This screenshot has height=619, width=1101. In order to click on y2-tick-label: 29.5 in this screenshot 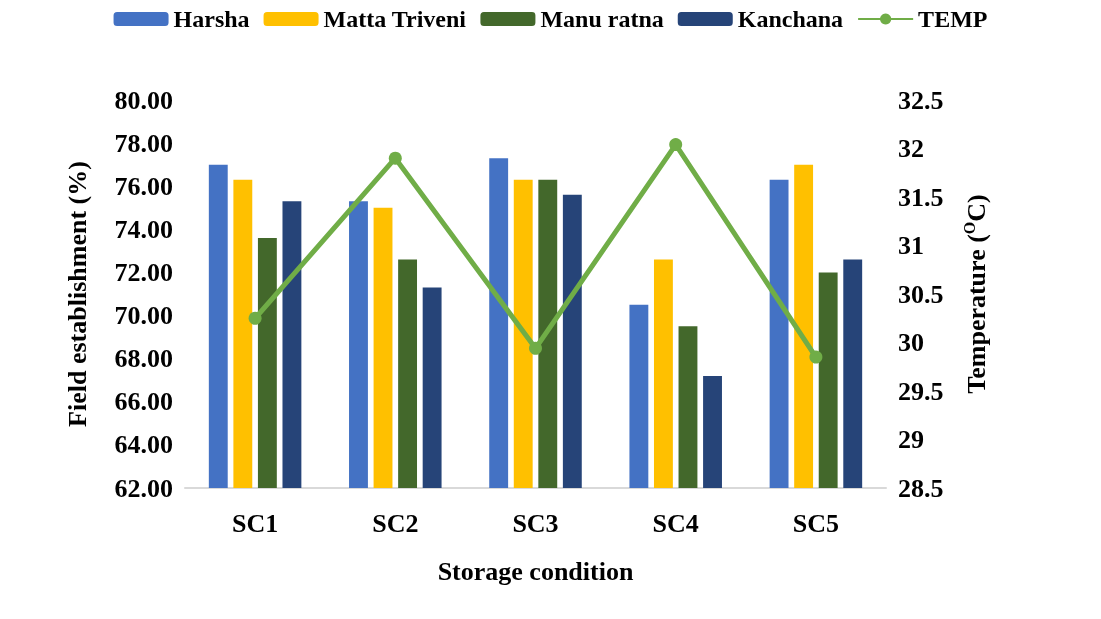, I will do `click(921, 391)`.